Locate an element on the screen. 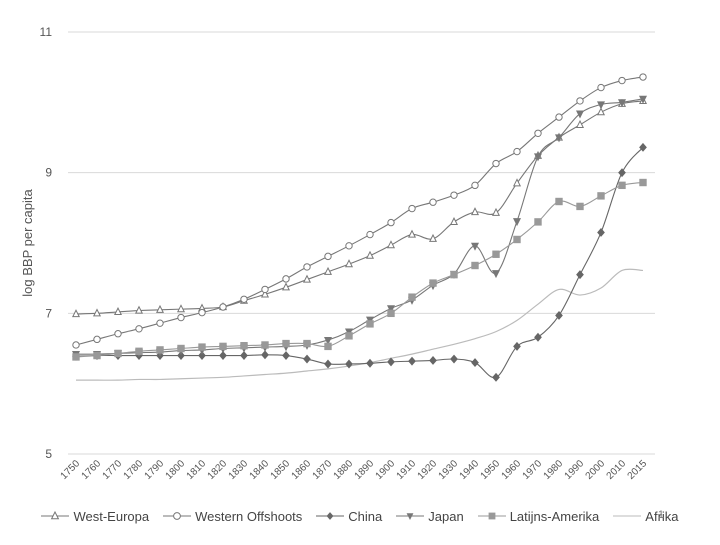 The height and width of the screenshot is (545, 720). x-tick-label: 1900 is located at coordinates (386, 470).